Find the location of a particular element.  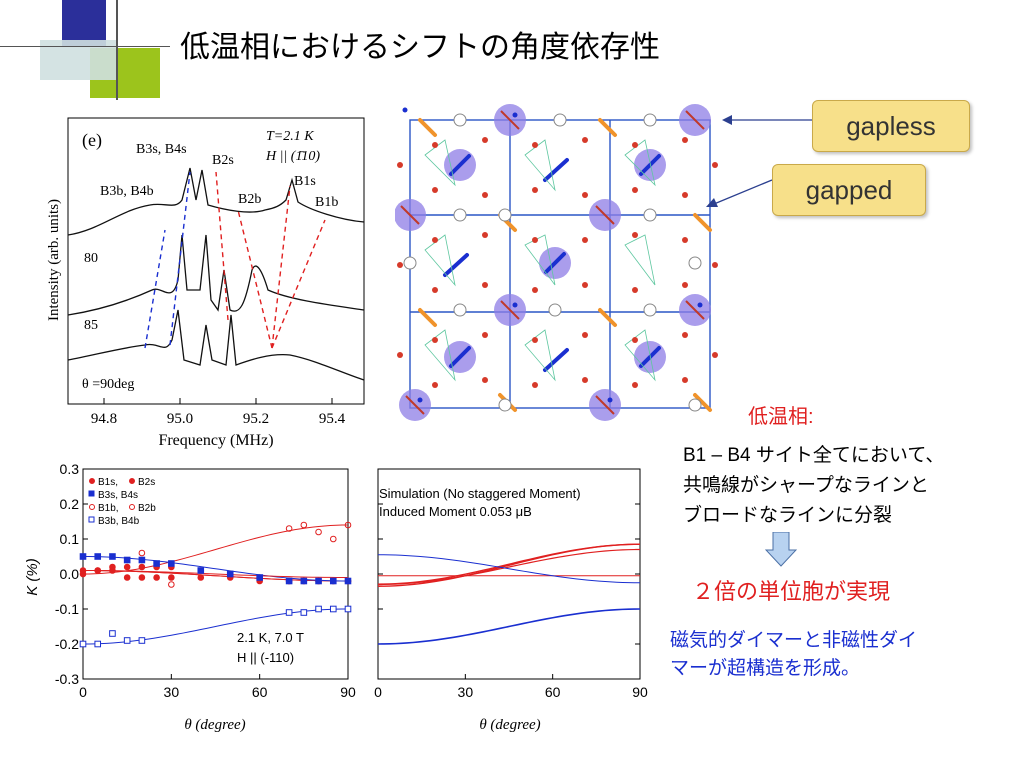

description-line-2: 共鳴線がシャープなラインと is located at coordinates (806, 485).